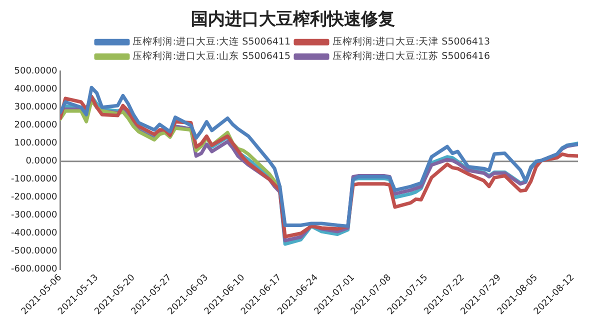 This screenshot has height=332, width=600. I want to click on legend-label: 压榨利润:进口大豆:天津 S5006413, so click(411, 42).